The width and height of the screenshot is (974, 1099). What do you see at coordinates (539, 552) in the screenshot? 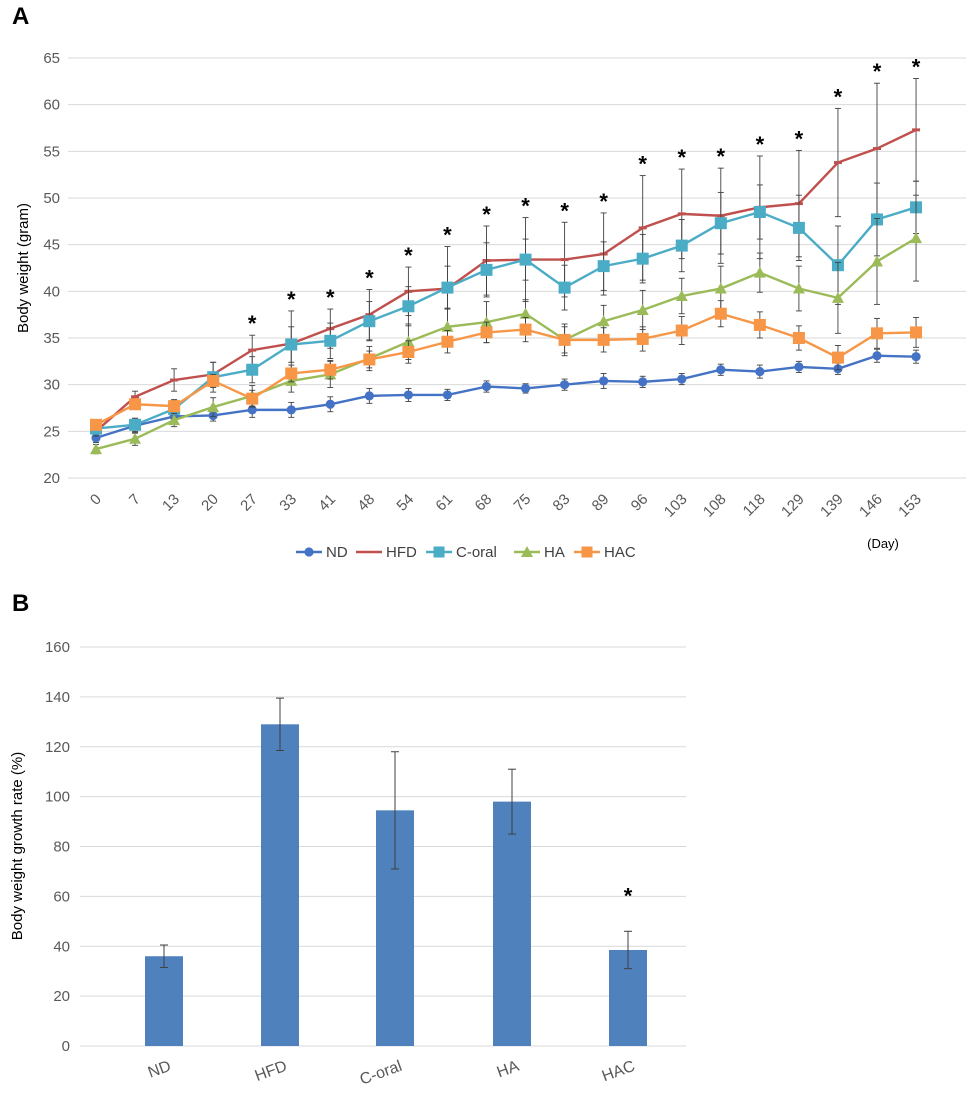
I see `legend-item-ha: HA` at bounding box center [539, 552].